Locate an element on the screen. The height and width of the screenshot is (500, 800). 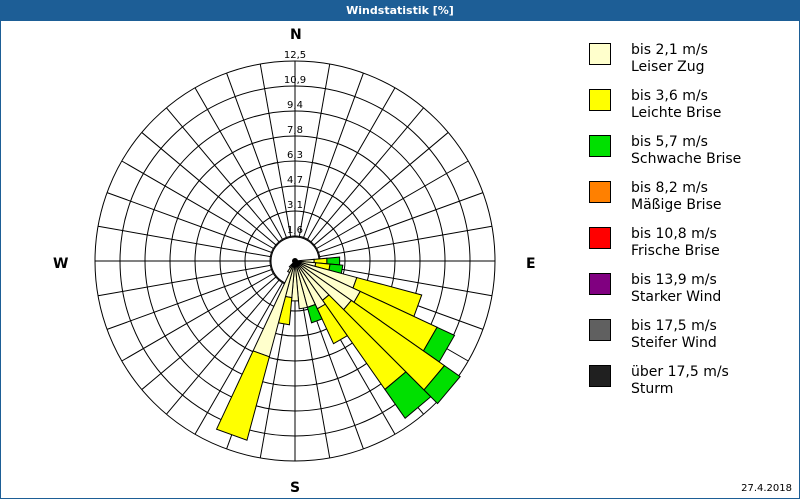
compass-north: N is located at coordinates (296, 35).